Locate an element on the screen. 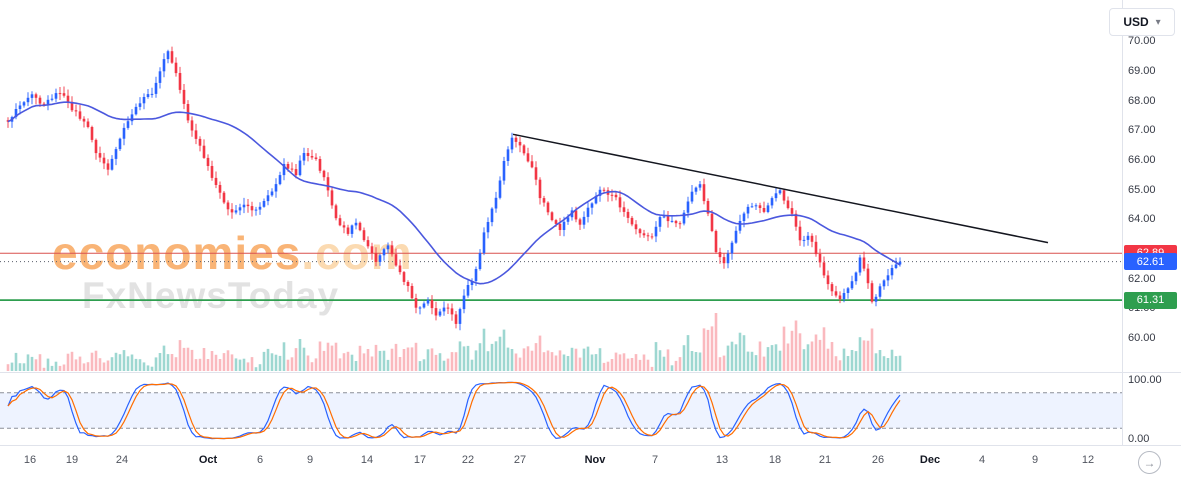 The width and height of the screenshot is (1181, 477). price-level-badge-support: 61.31 is located at coordinates (1150, 300).